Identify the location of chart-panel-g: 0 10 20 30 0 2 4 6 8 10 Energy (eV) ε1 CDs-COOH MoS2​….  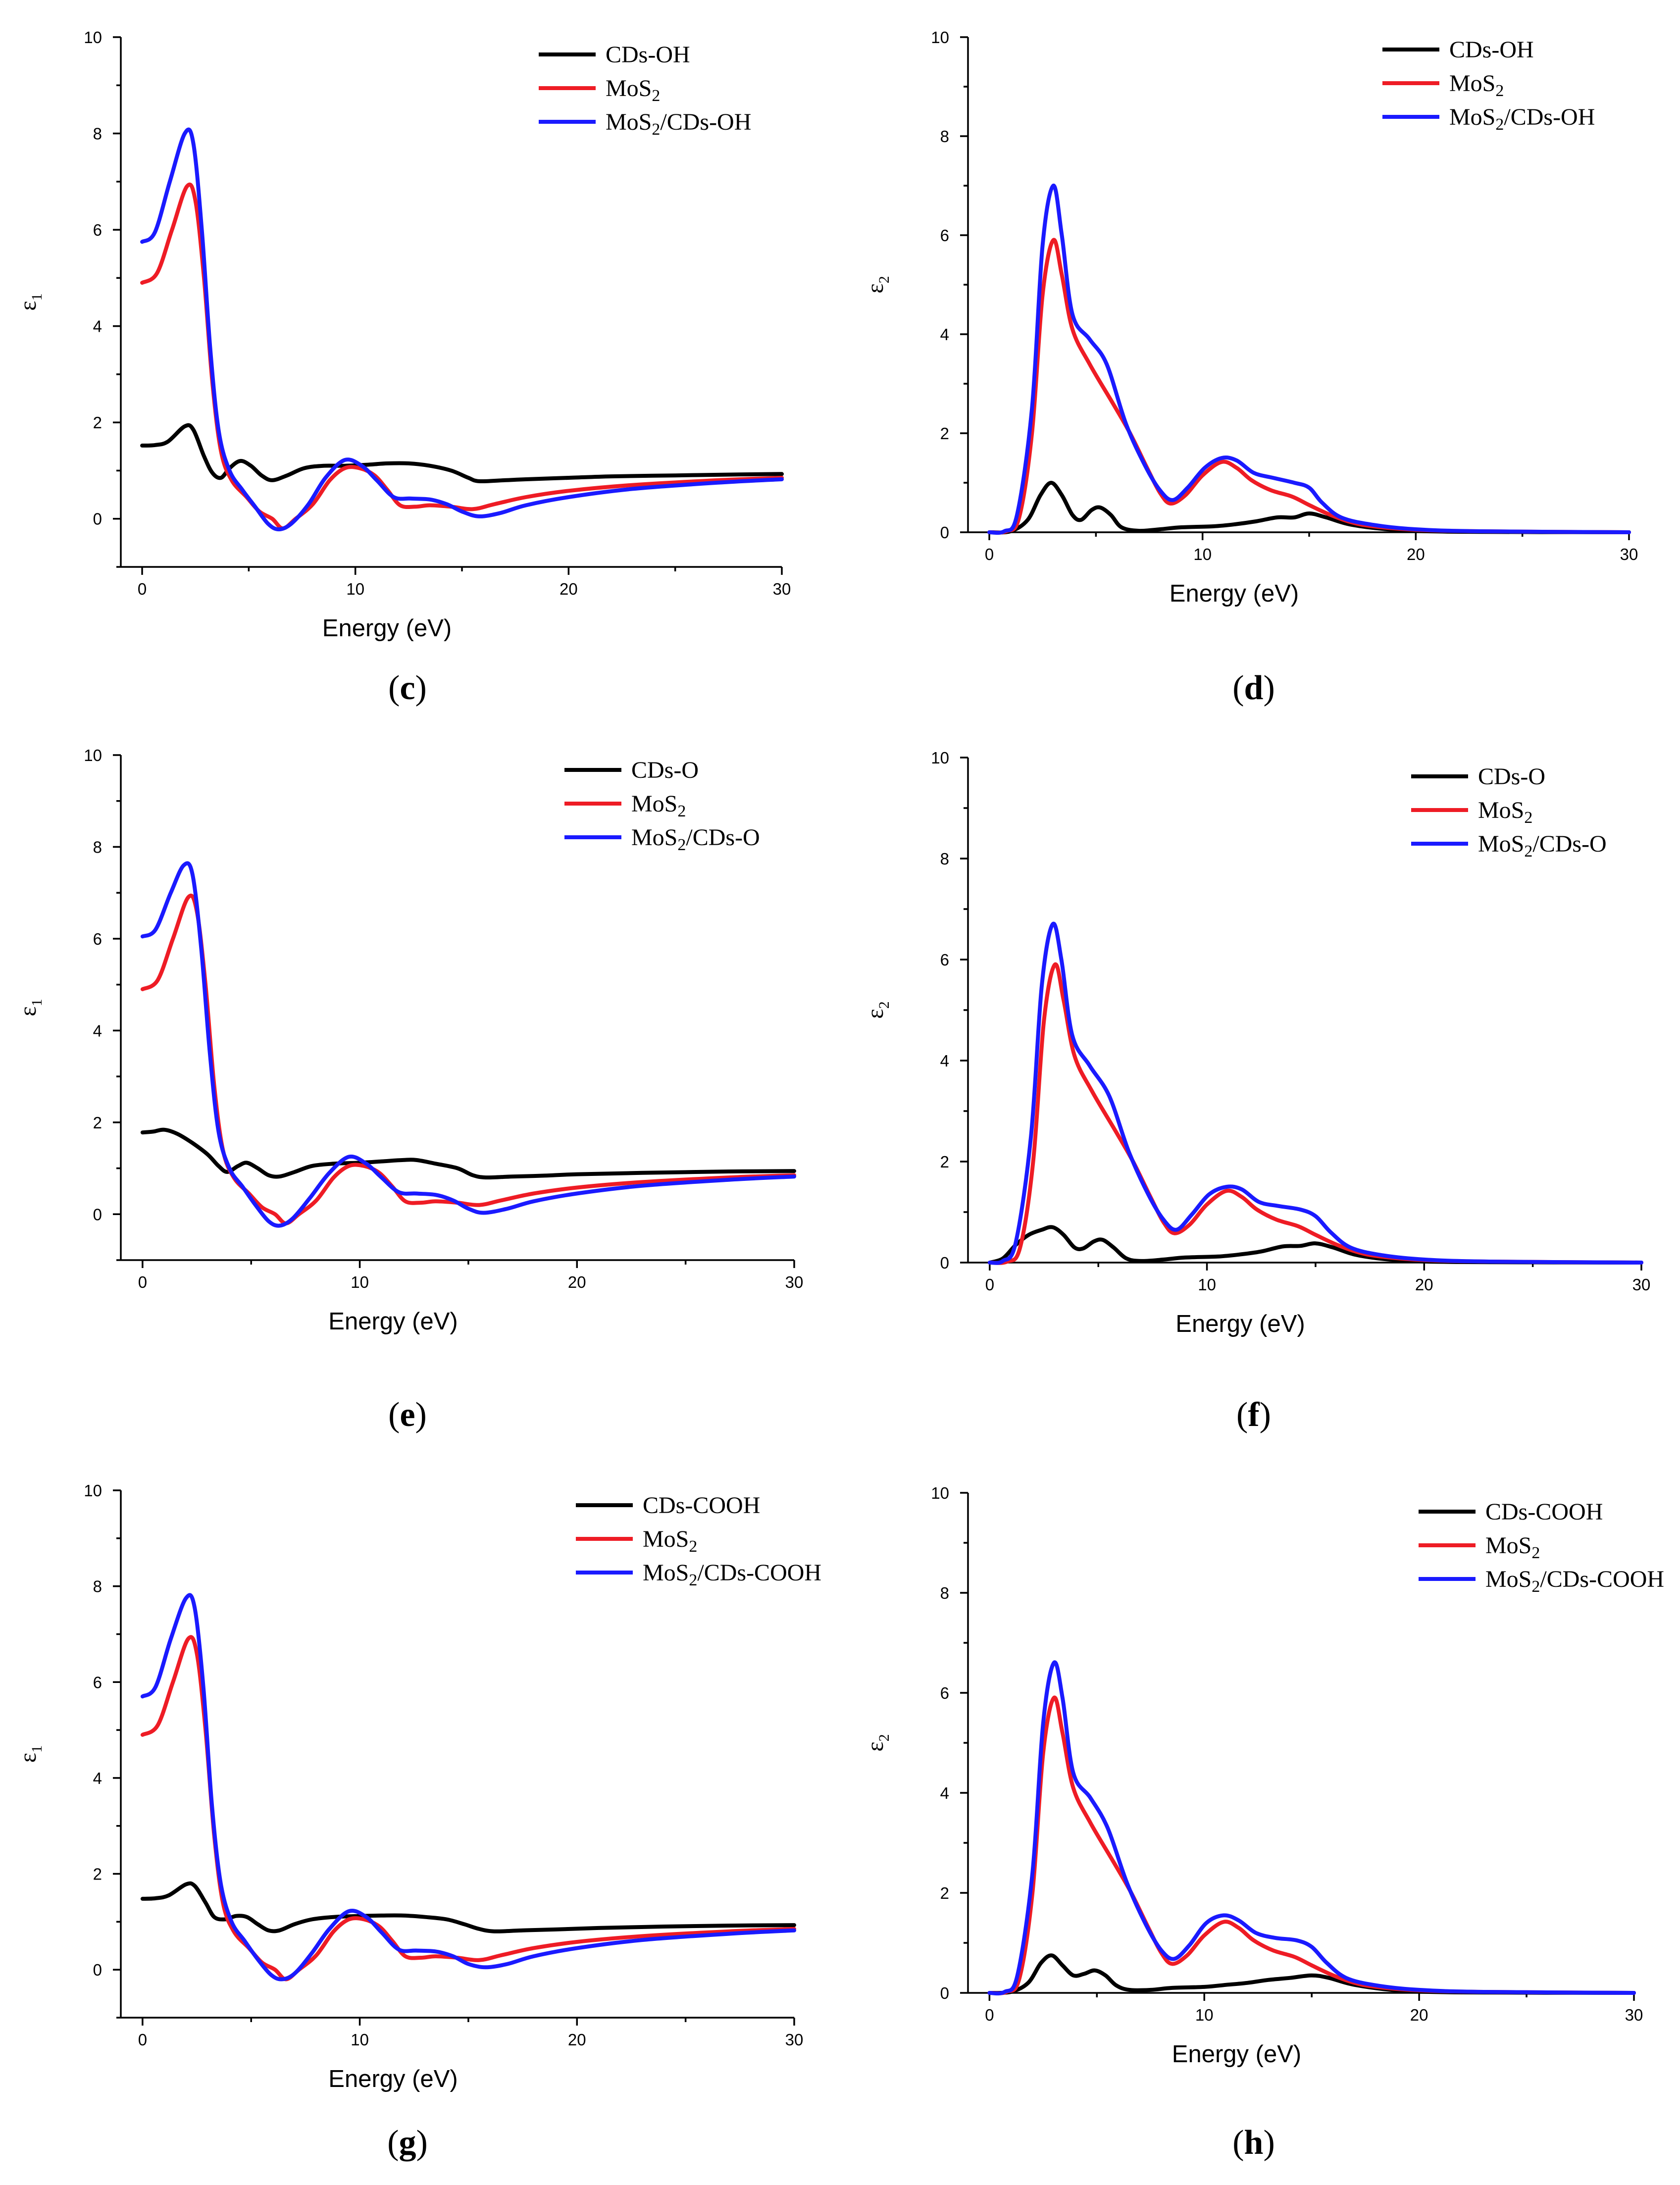
(418, 1821).